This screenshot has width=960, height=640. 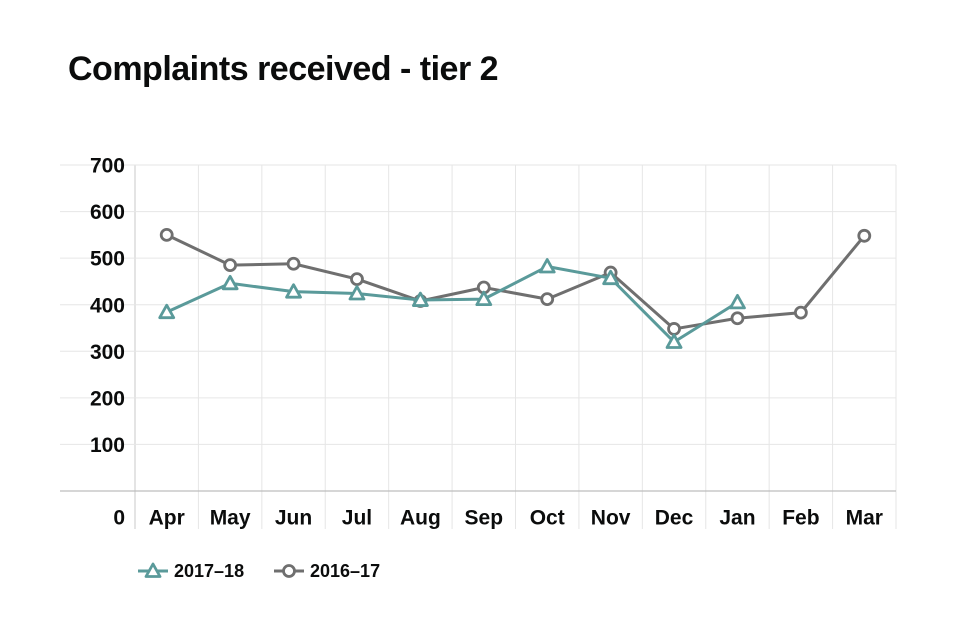 What do you see at coordinates (420, 518) in the screenshot?
I see `x-tick-label: Aug` at bounding box center [420, 518].